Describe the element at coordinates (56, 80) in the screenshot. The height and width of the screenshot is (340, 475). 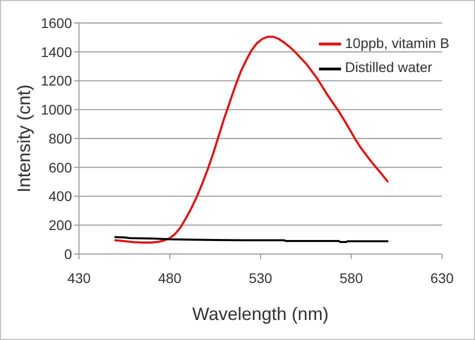
I see `y-tick-label: 1200` at that location.